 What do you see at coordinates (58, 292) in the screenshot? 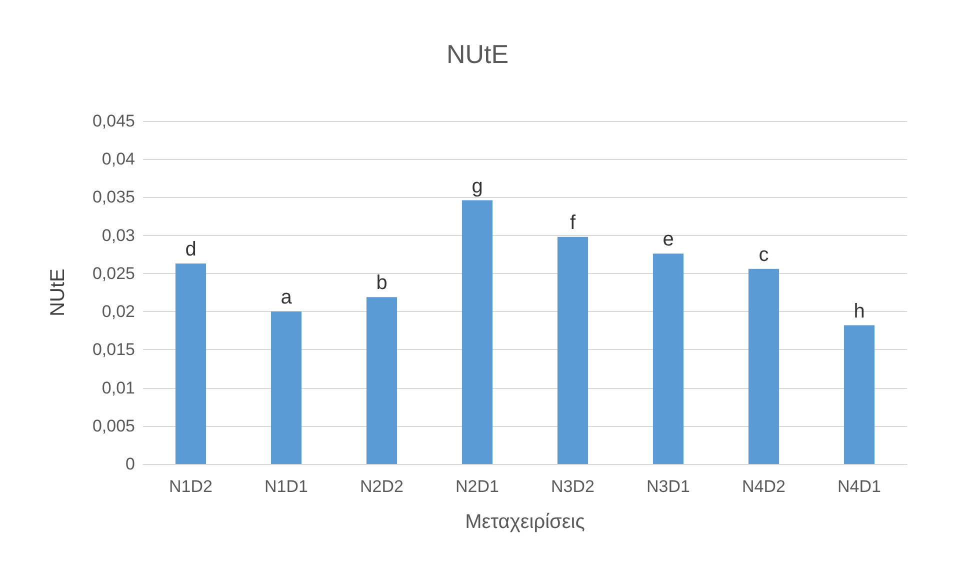
I see `y-axis-title: NUtE` at bounding box center [58, 292].